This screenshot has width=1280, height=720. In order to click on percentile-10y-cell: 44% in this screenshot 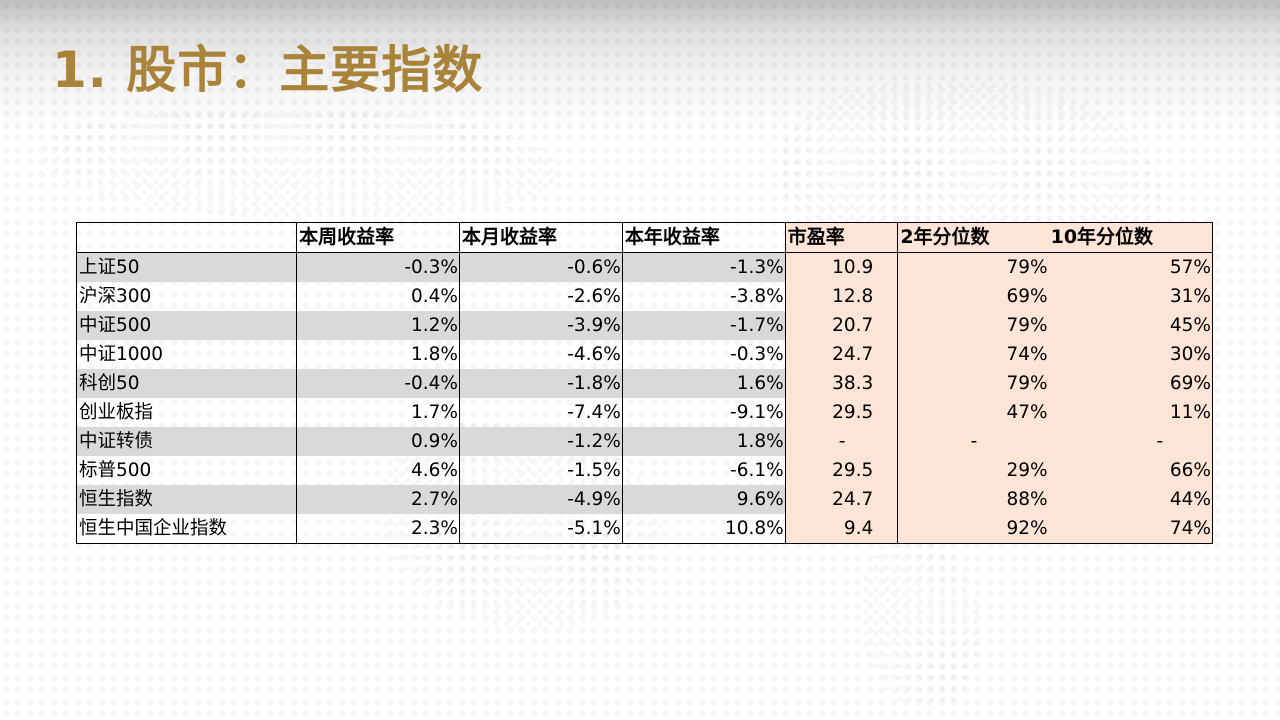, I will do `click(1130, 499)`.